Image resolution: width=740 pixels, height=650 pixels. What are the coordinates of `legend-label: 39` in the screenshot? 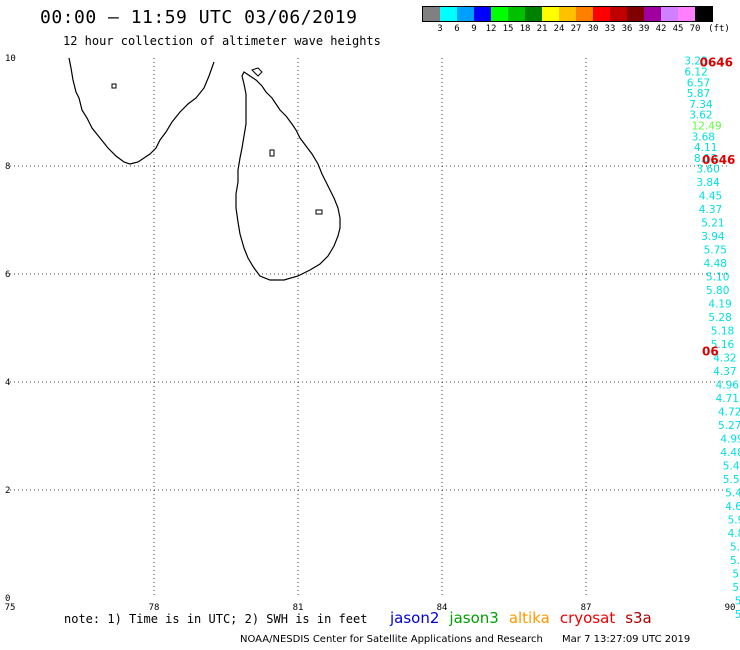 It's located at (644, 29).